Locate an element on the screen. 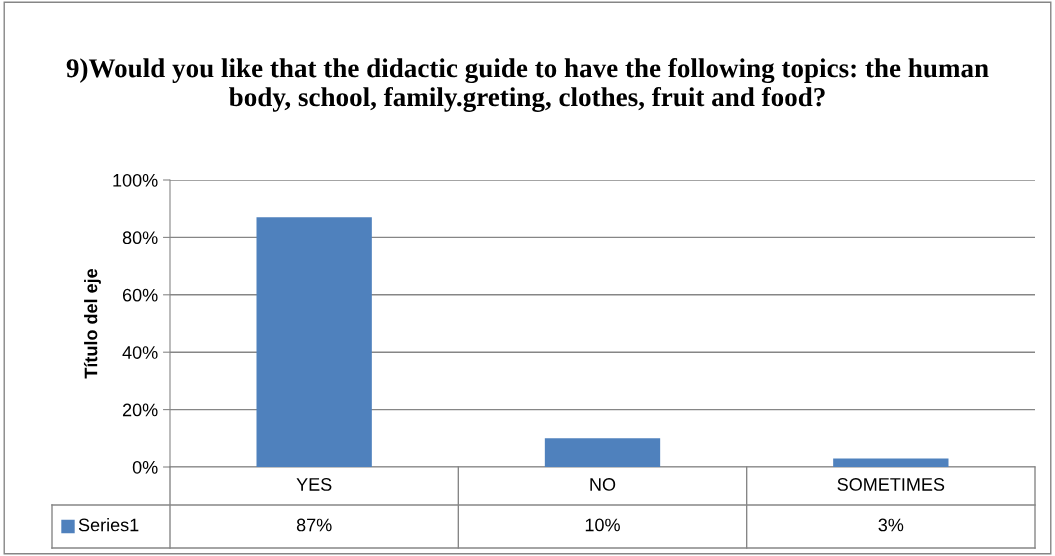  y-tick-label: 20% is located at coordinates (140, 410).